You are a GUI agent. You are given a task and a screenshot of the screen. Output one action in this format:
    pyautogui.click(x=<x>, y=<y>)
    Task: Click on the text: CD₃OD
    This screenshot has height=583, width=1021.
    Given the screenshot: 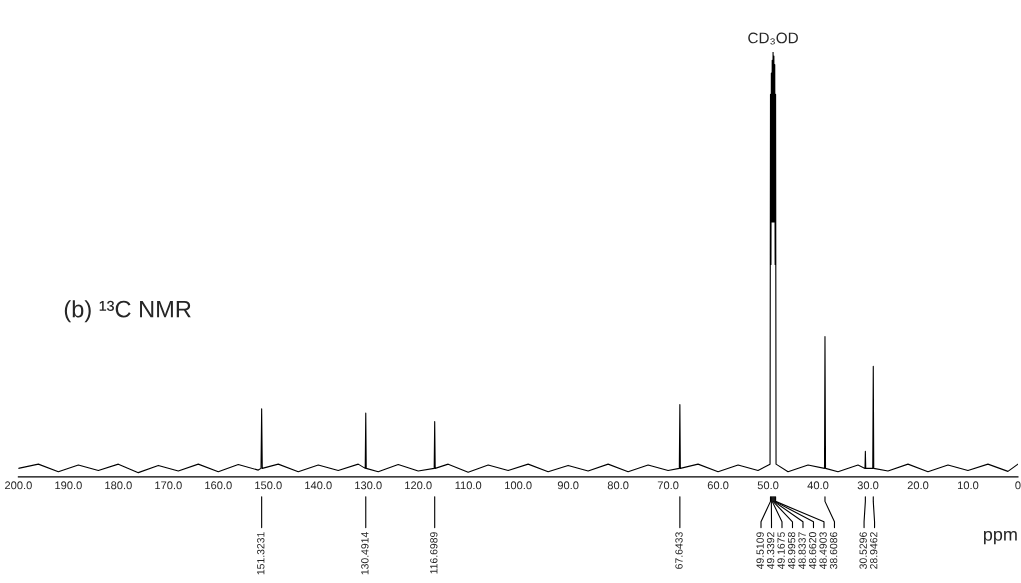 What is the action you would take?
    pyautogui.click(x=773, y=38)
    